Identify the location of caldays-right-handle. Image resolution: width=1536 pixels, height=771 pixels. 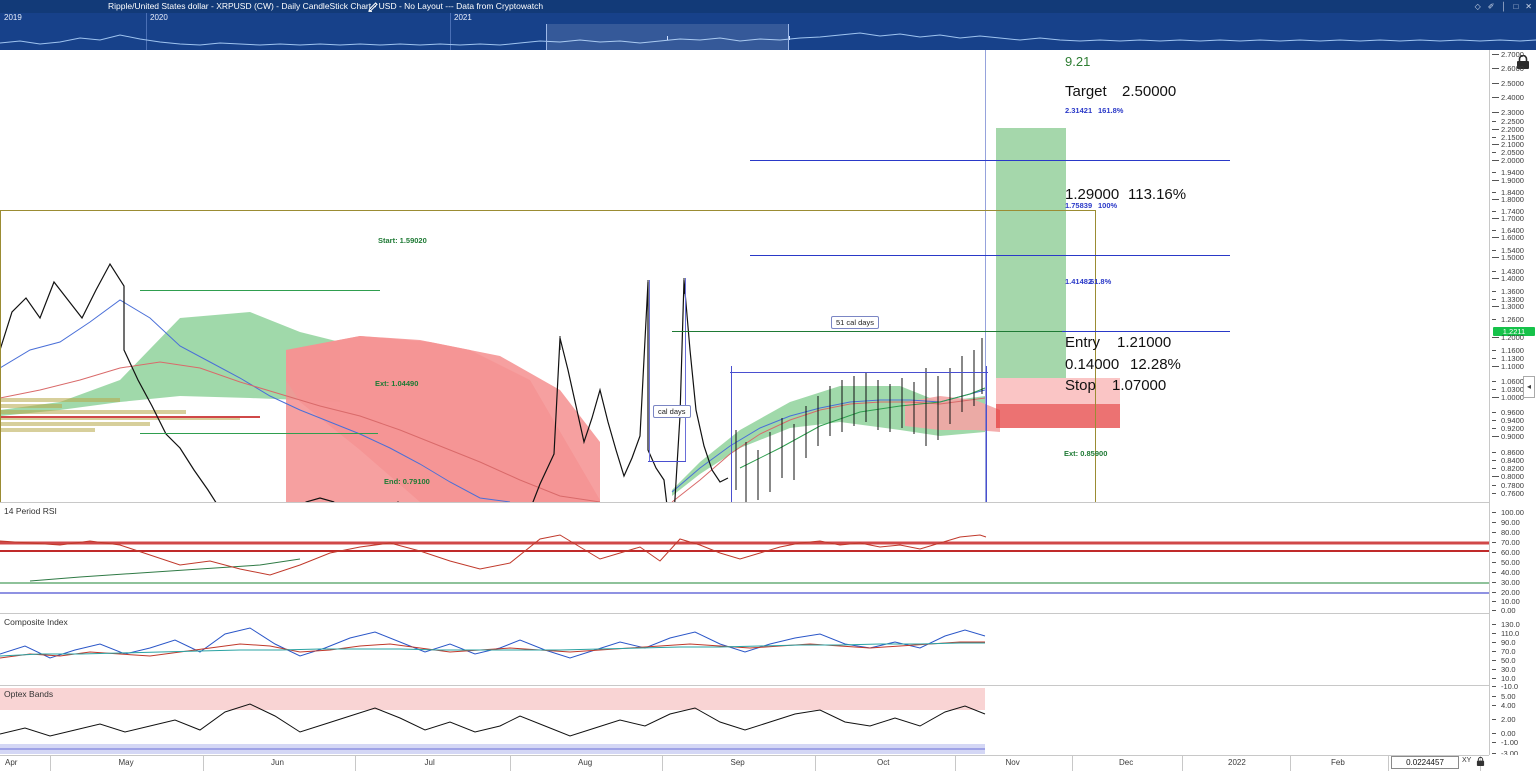
(685, 370).